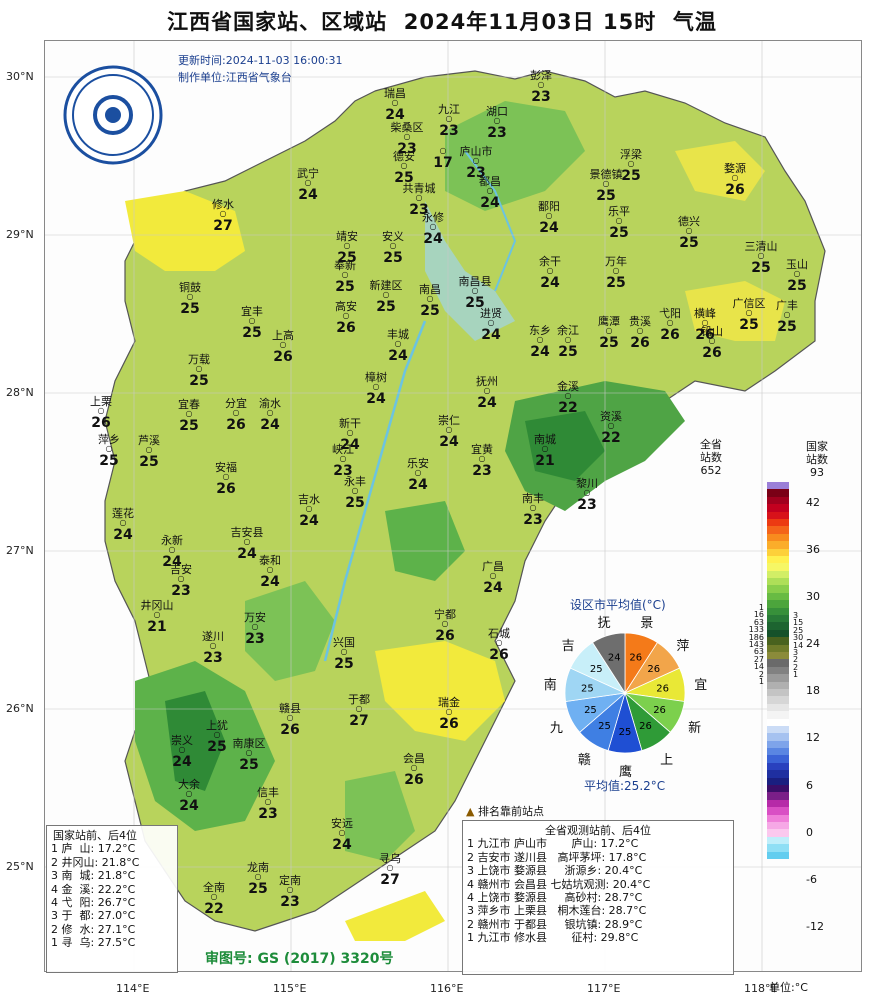 This screenshot has height=1000, width=884. What do you see at coordinates (93, 929) in the screenshot?
I see `national-rank-row: 2 修 水: 27.1°C` at bounding box center [93, 929].